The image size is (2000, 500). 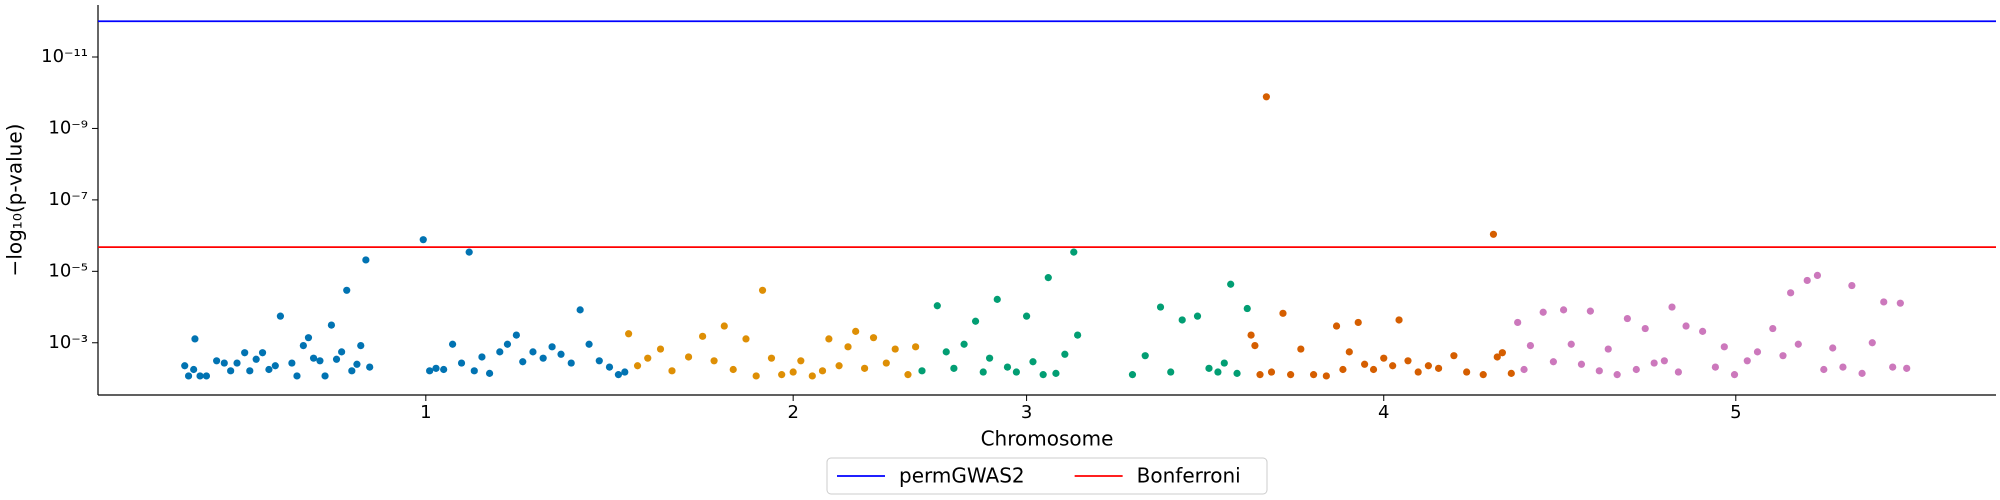 What do you see at coordinates (1047, 439) in the screenshot?
I see `x-axis-label: Chromosome` at bounding box center [1047, 439].